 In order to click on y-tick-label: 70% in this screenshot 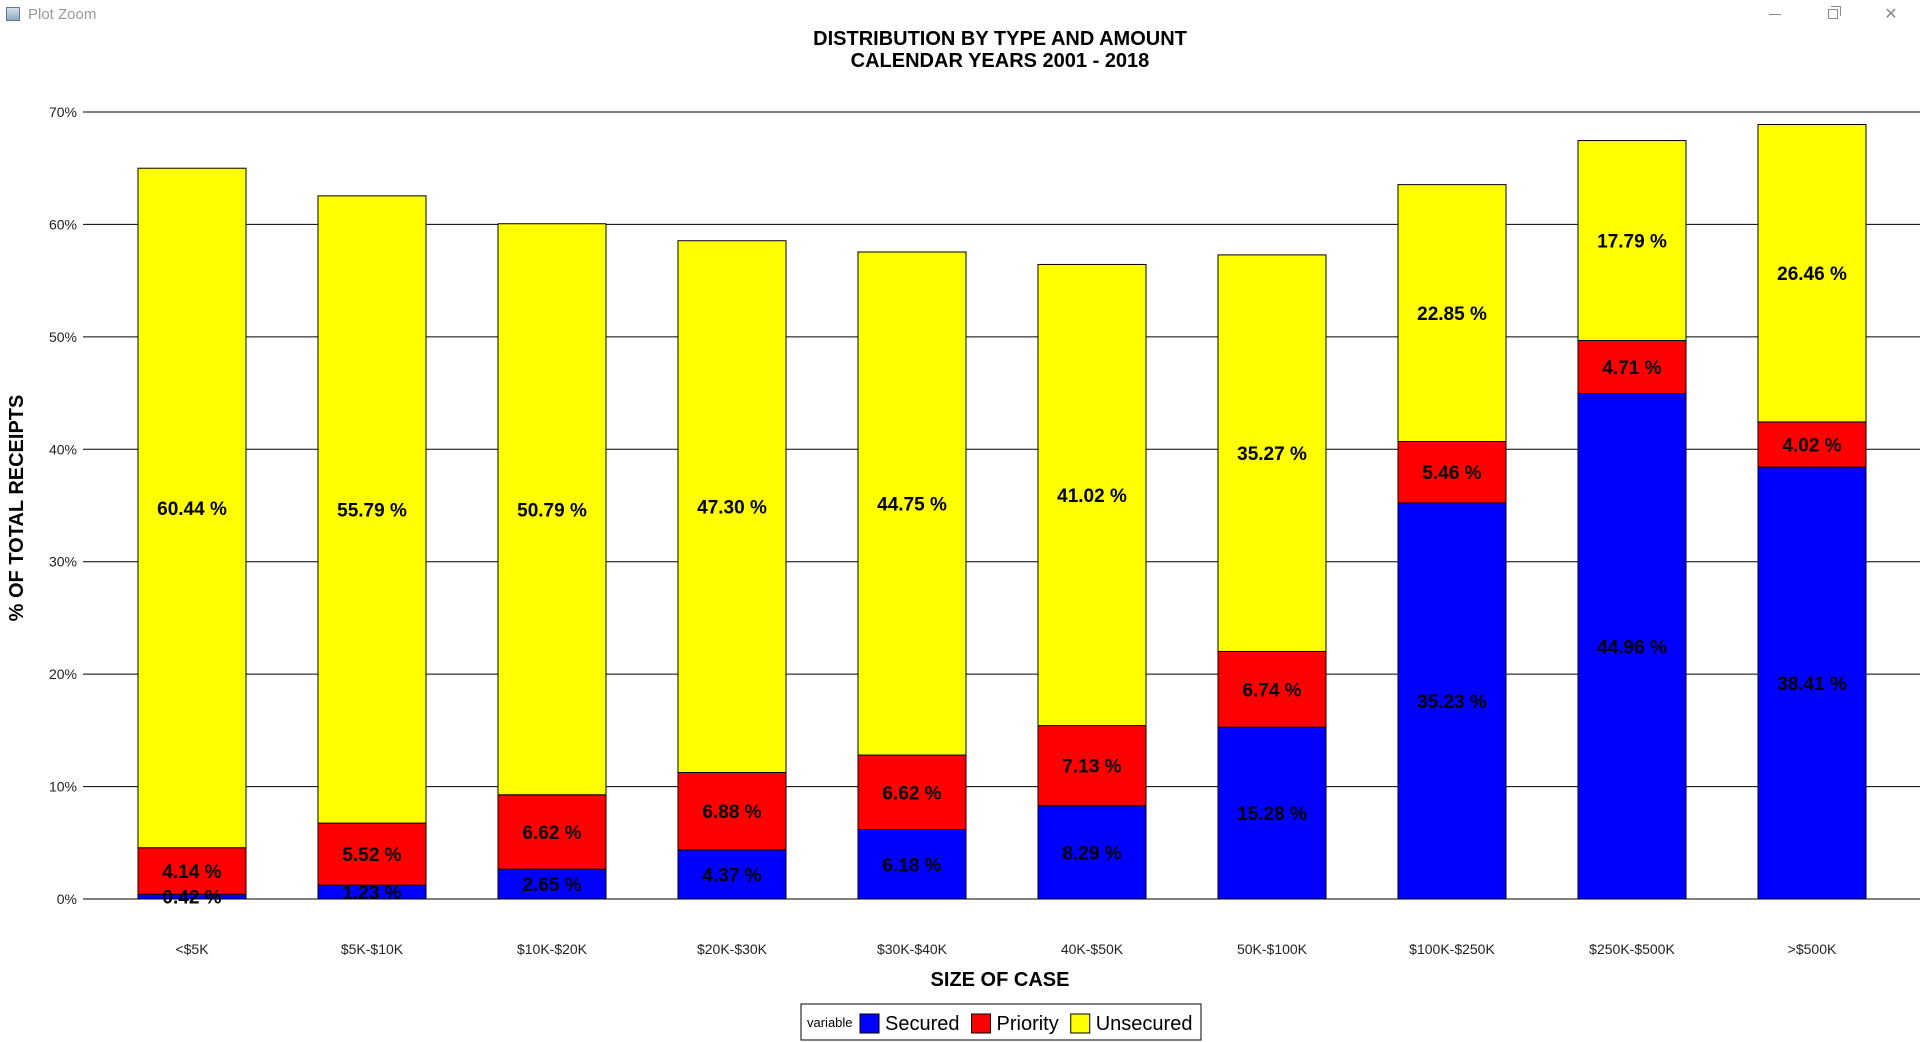, I will do `click(63, 112)`.